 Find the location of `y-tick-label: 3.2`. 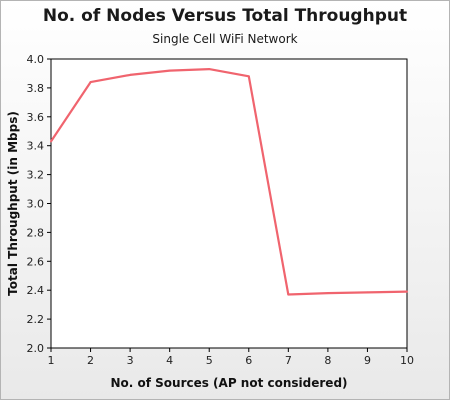

y-tick-label: 3.2 is located at coordinates (36, 175).